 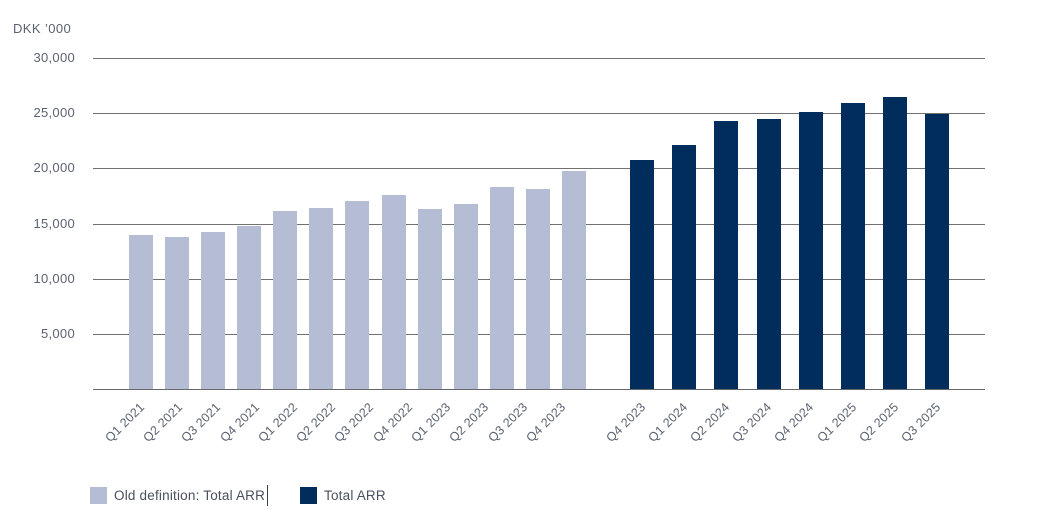 I want to click on y-axis-tick-label: 20,000, so click(x=54, y=168).